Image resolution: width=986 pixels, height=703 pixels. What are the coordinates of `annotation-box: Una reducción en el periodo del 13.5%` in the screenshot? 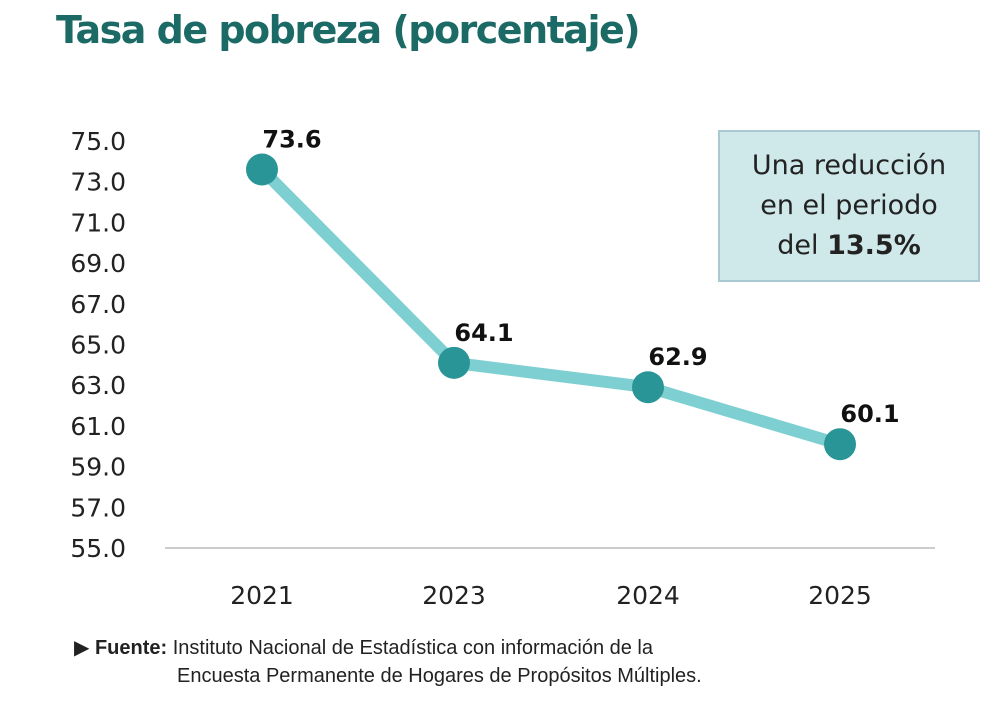 It's located at (849, 206).